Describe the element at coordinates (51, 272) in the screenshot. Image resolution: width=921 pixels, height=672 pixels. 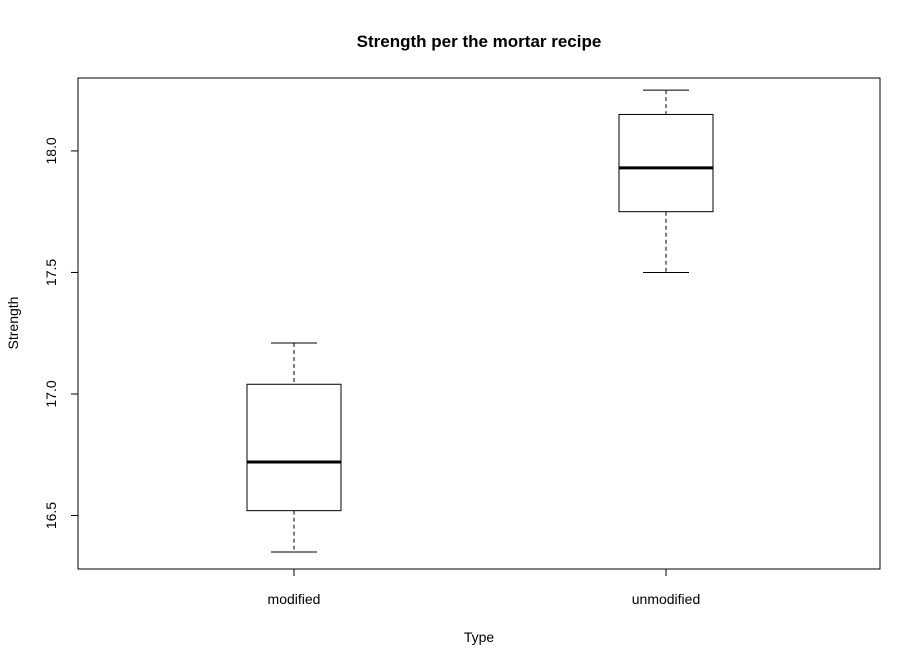
I see `y-tick-label: 17.5` at that location.